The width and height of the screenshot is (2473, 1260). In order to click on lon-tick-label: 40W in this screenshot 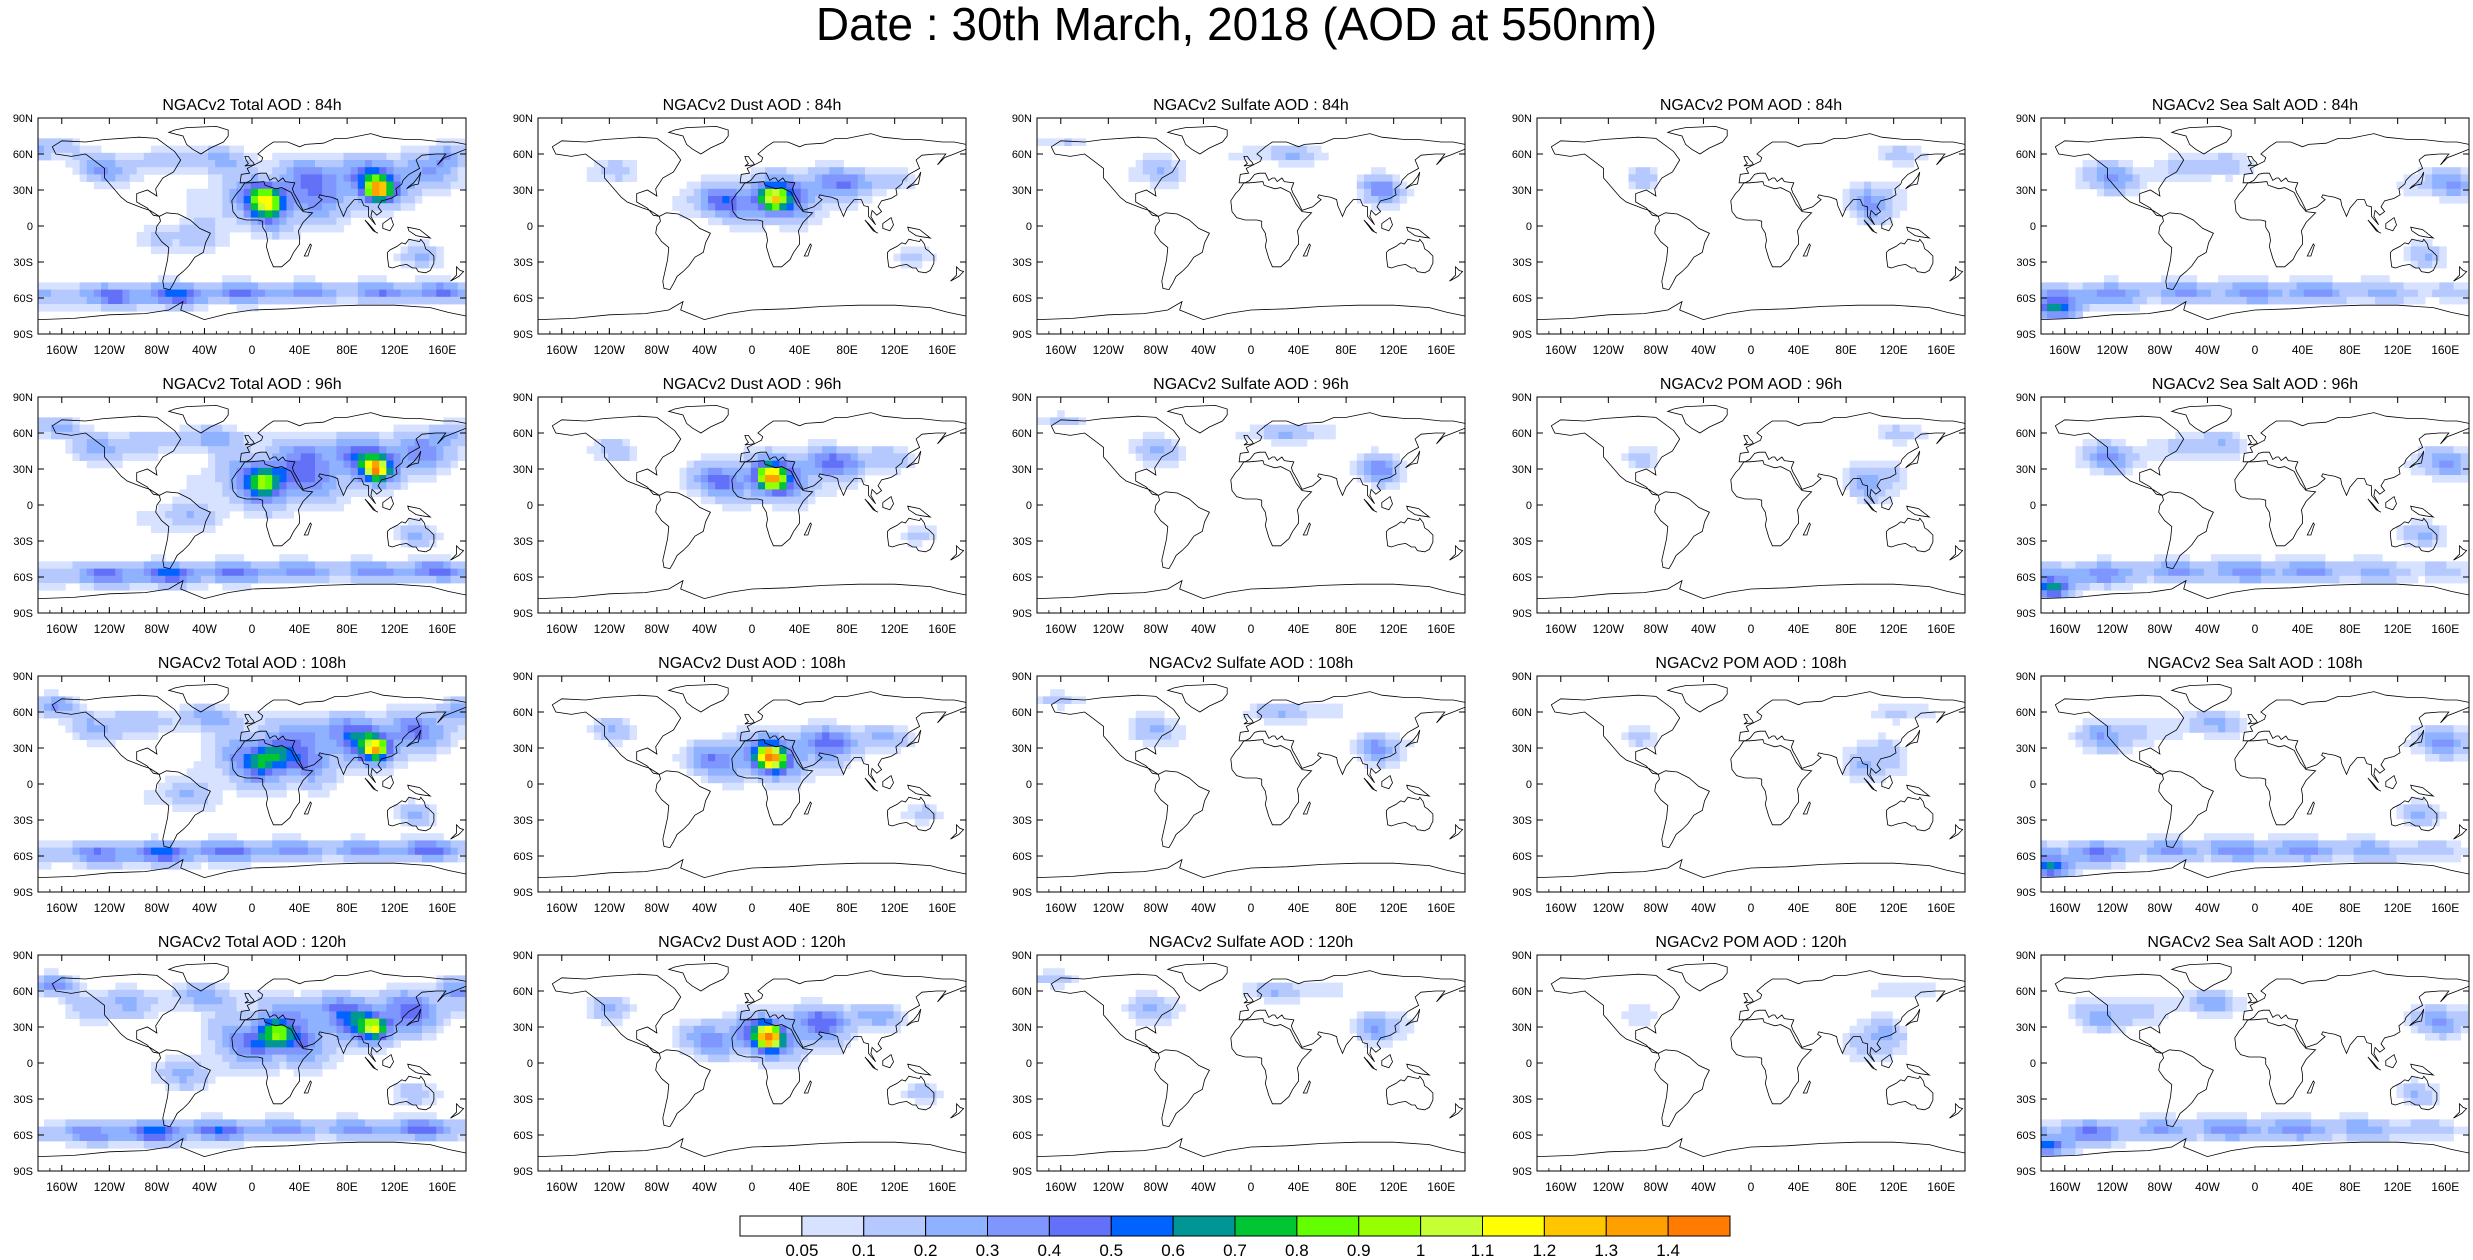, I will do `click(2207, 908)`.